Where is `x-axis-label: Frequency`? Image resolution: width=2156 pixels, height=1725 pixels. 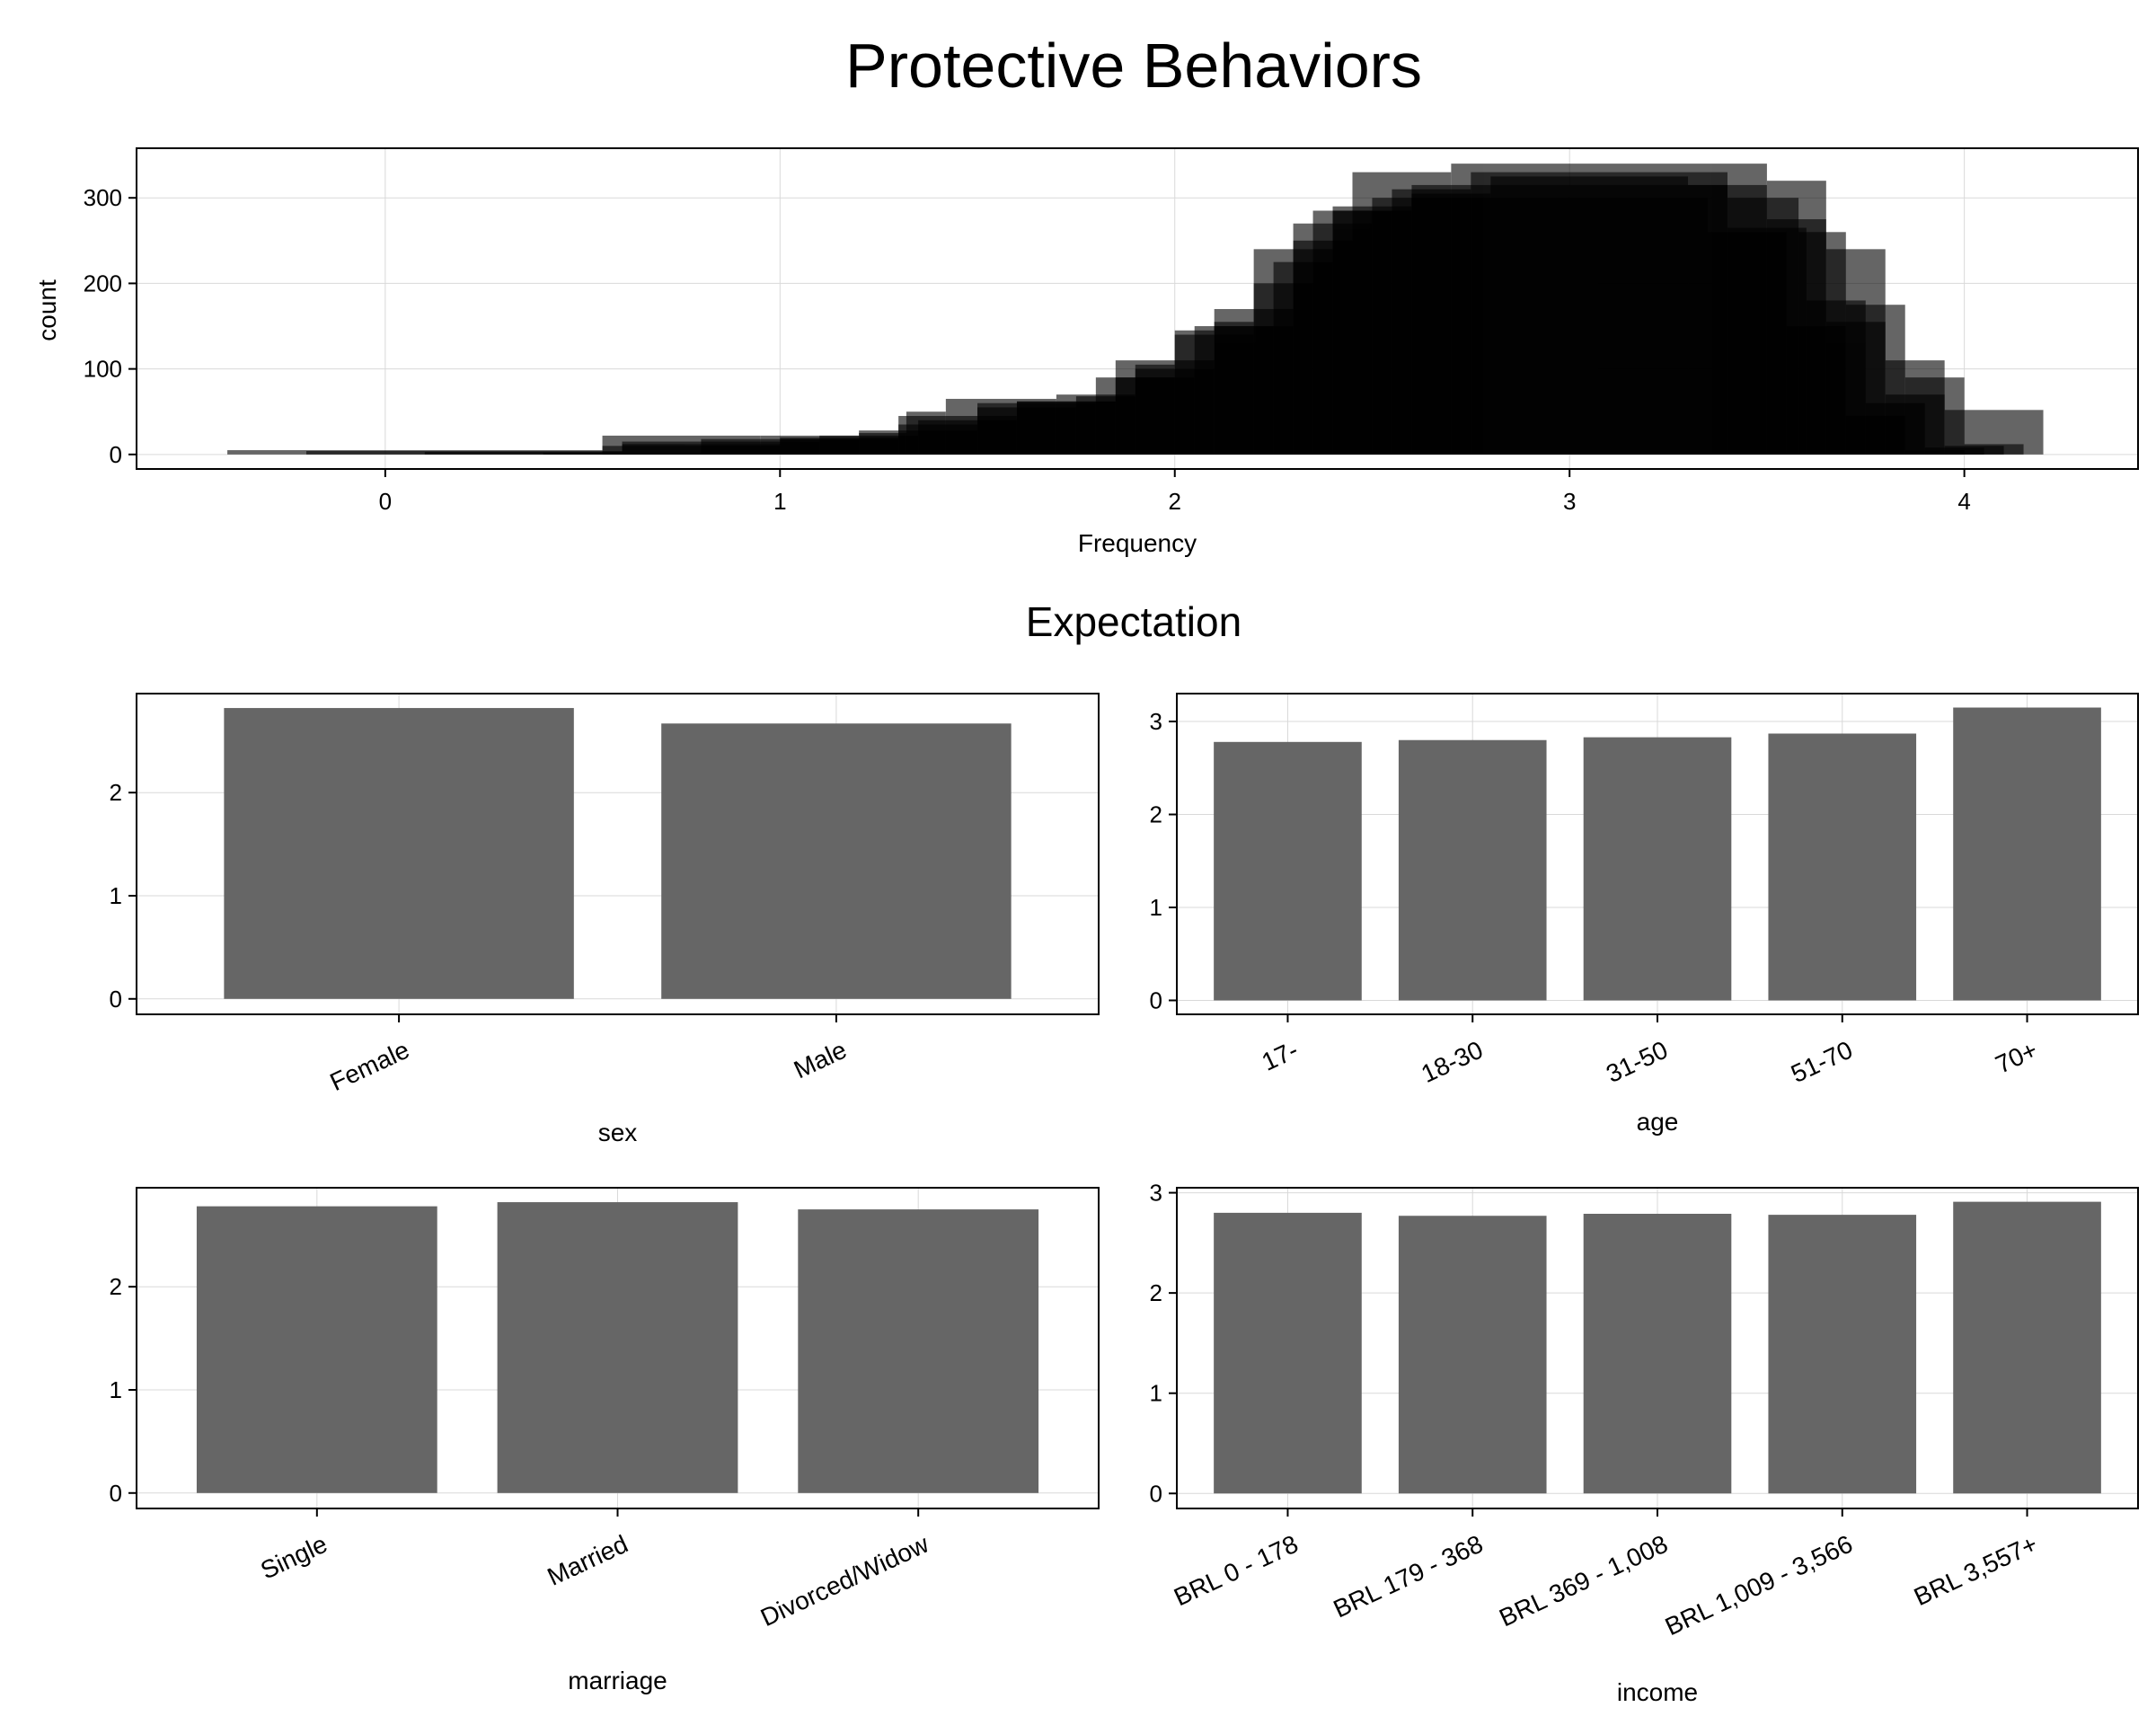 x-axis-label: Frequency is located at coordinates (1137, 543).